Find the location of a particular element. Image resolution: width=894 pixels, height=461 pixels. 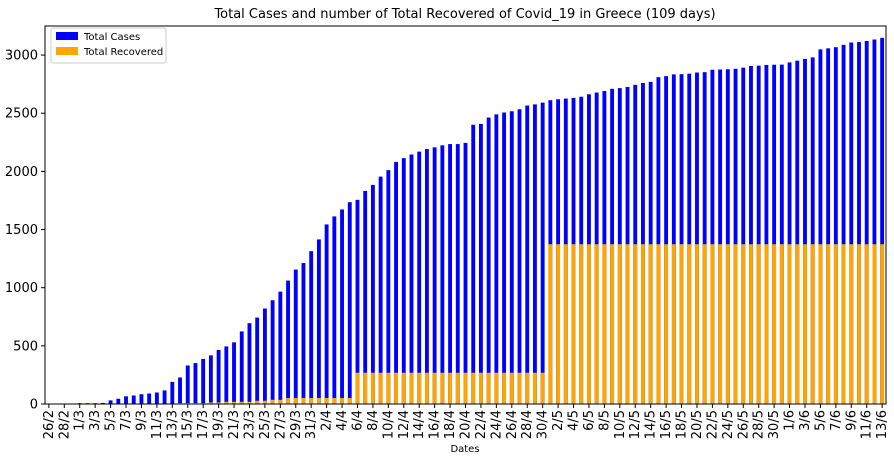

legend-box is located at coordinates (108, 45).